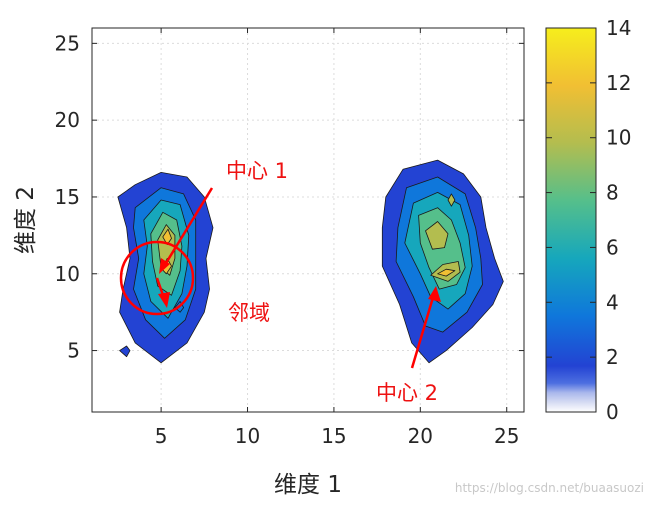 The image size is (654, 506). Describe the element at coordinates (67, 197) in the screenshot. I see `y-tick-label: 15` at that location.